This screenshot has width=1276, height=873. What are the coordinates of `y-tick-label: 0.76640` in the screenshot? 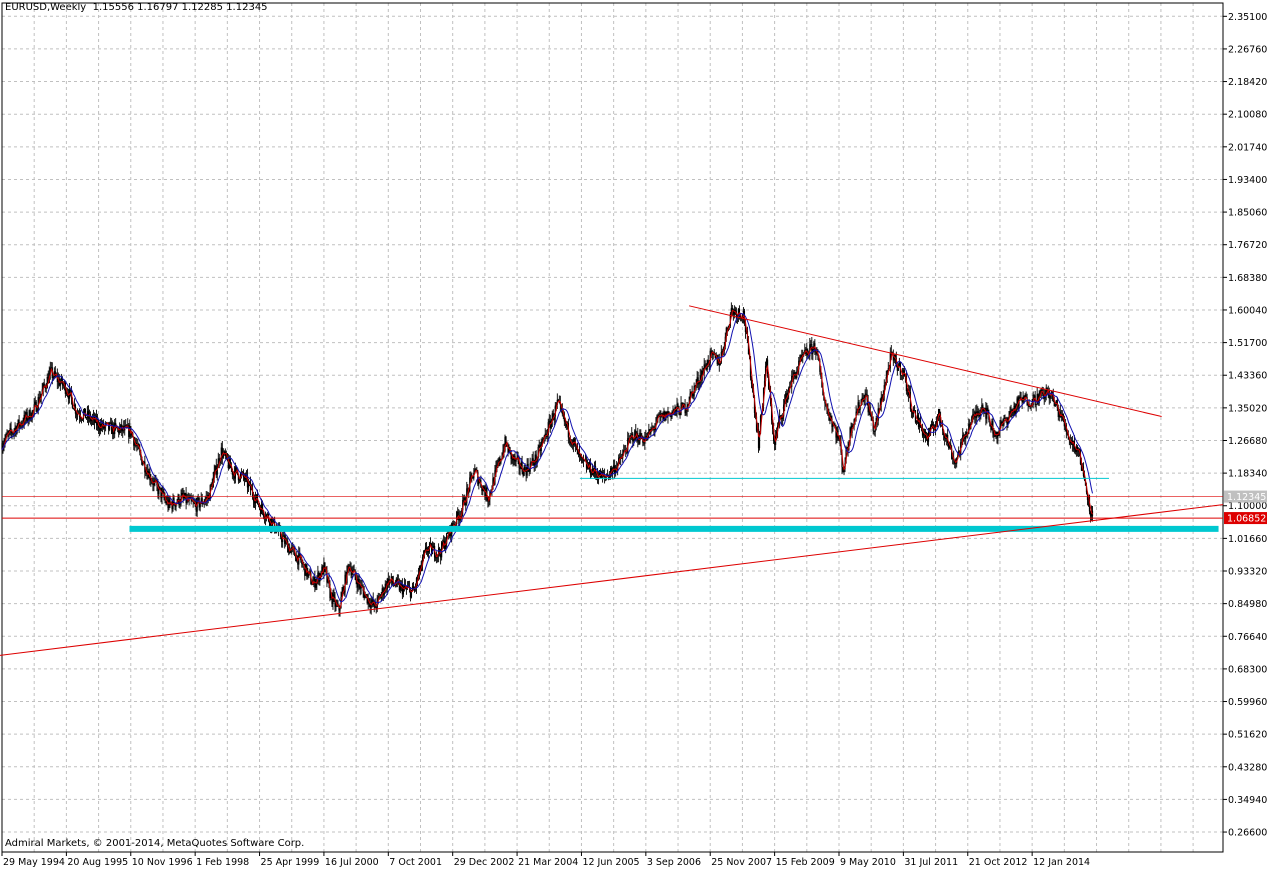 It's located at (1247, 637).